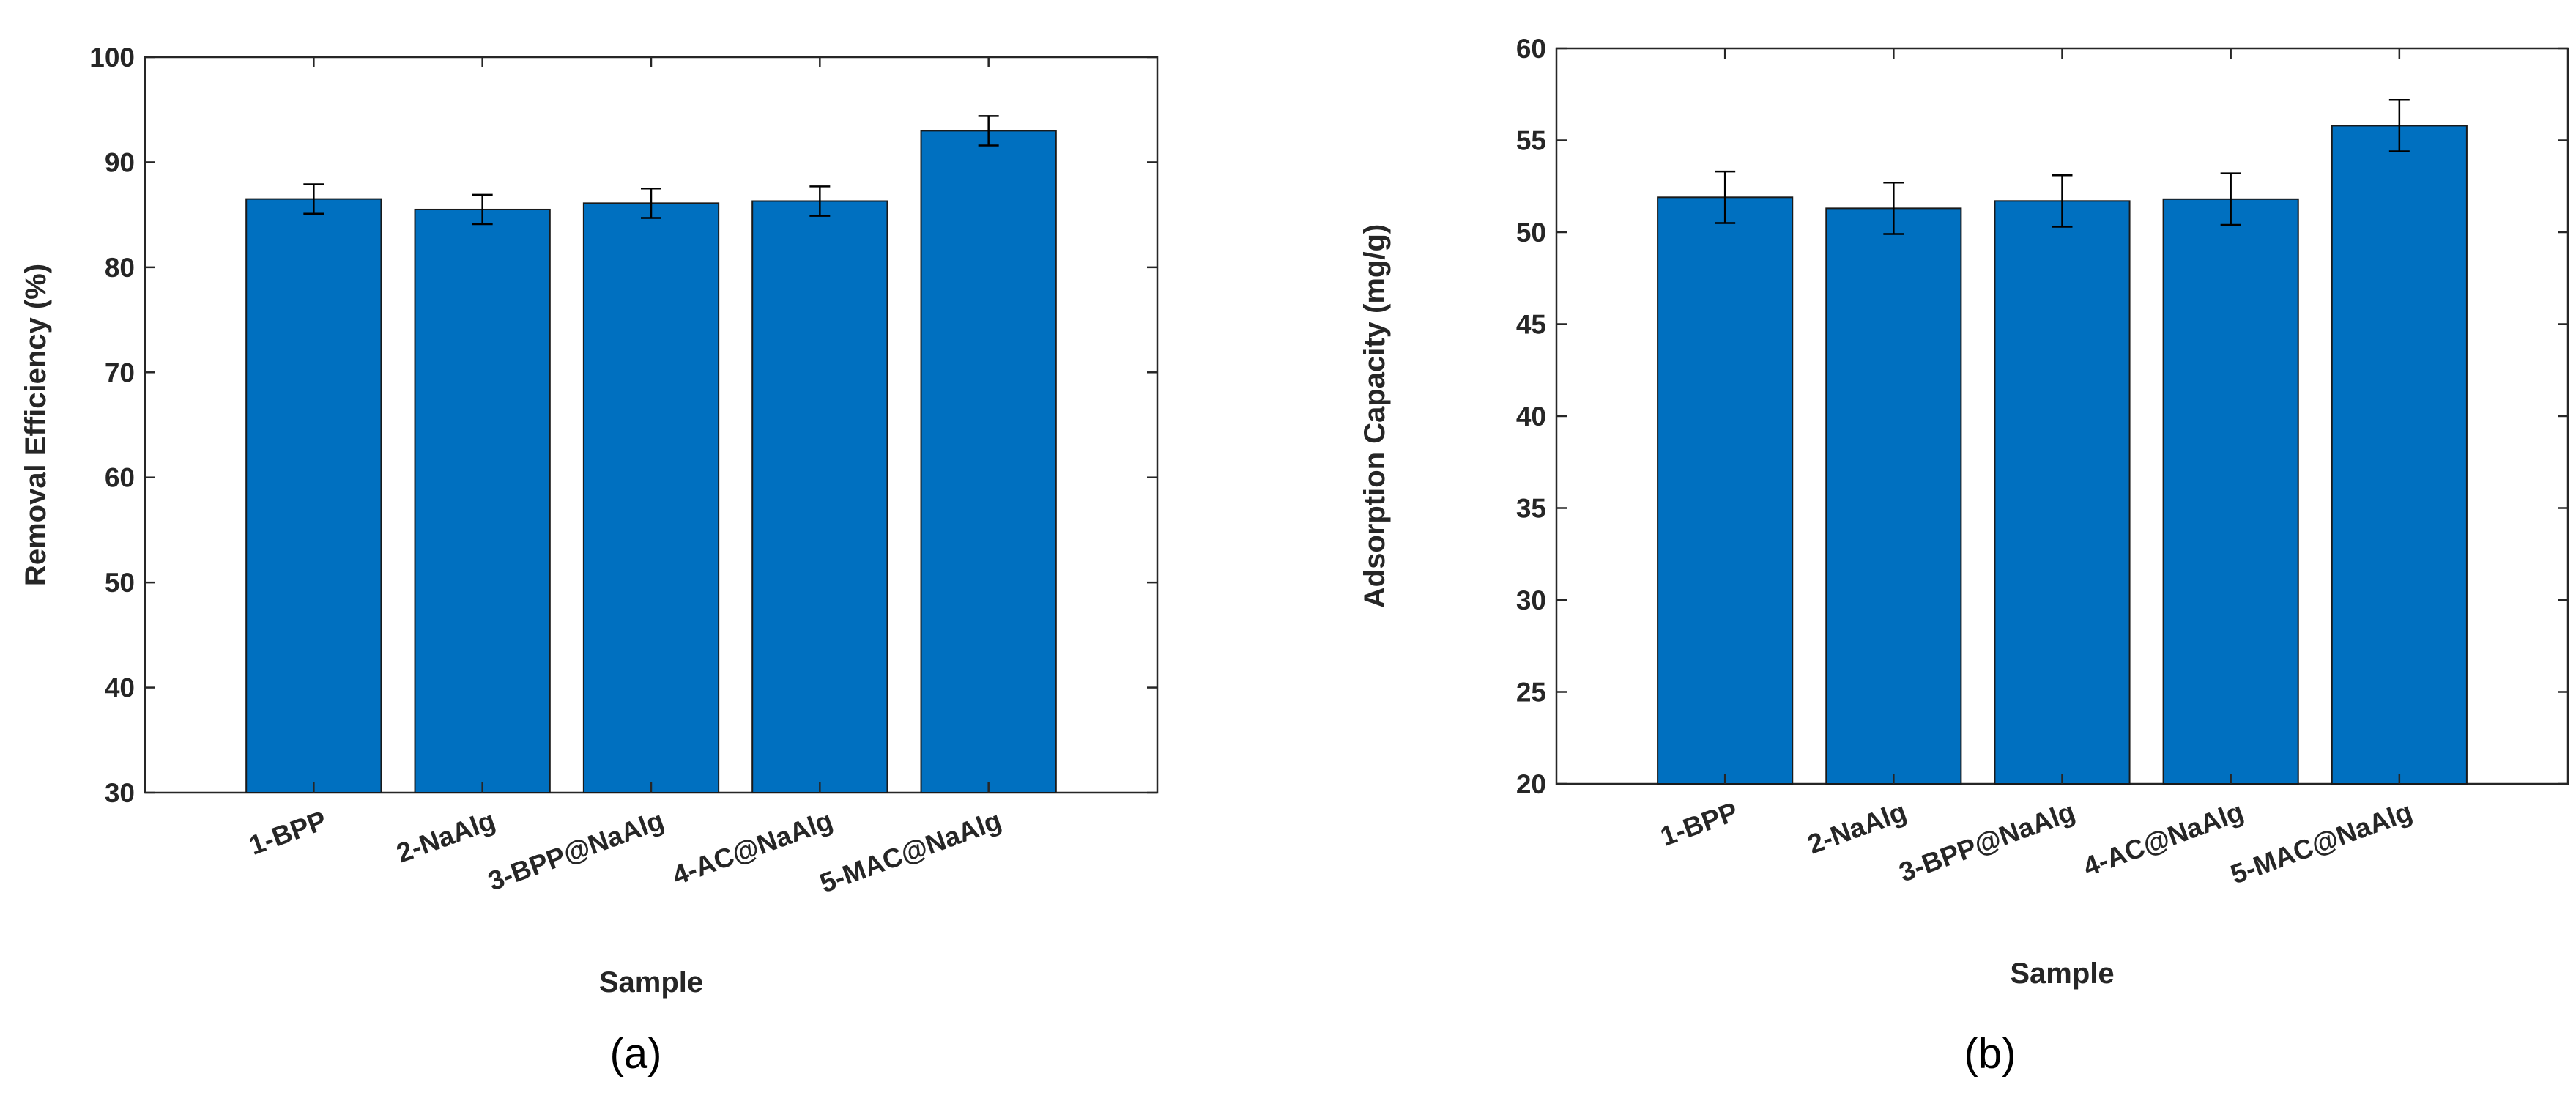  What do you see at coordinates (120, 268) in the screenshot?
I see `y-tick-label: 80` at bounding box center [120, 268].